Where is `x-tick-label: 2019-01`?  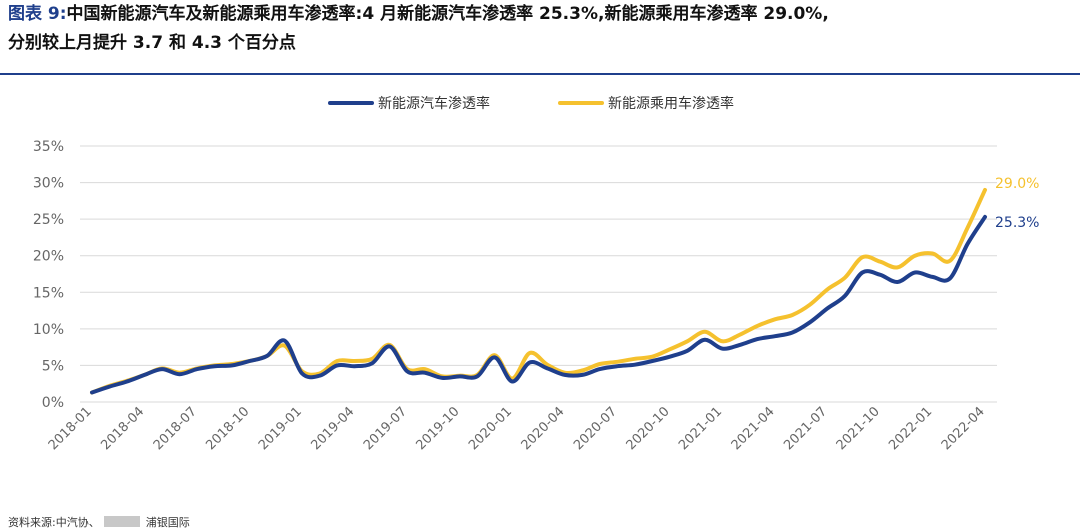 x-tick-label: 2019-01 is located at coordinates (280, 428).